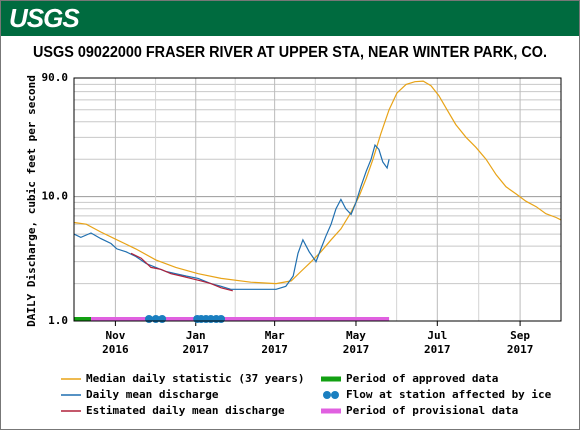  What do you see at coordinates (196, 342) in the screenshot?
I see `x-tick-label: Jan 2017` at bounding box center [196, 342].